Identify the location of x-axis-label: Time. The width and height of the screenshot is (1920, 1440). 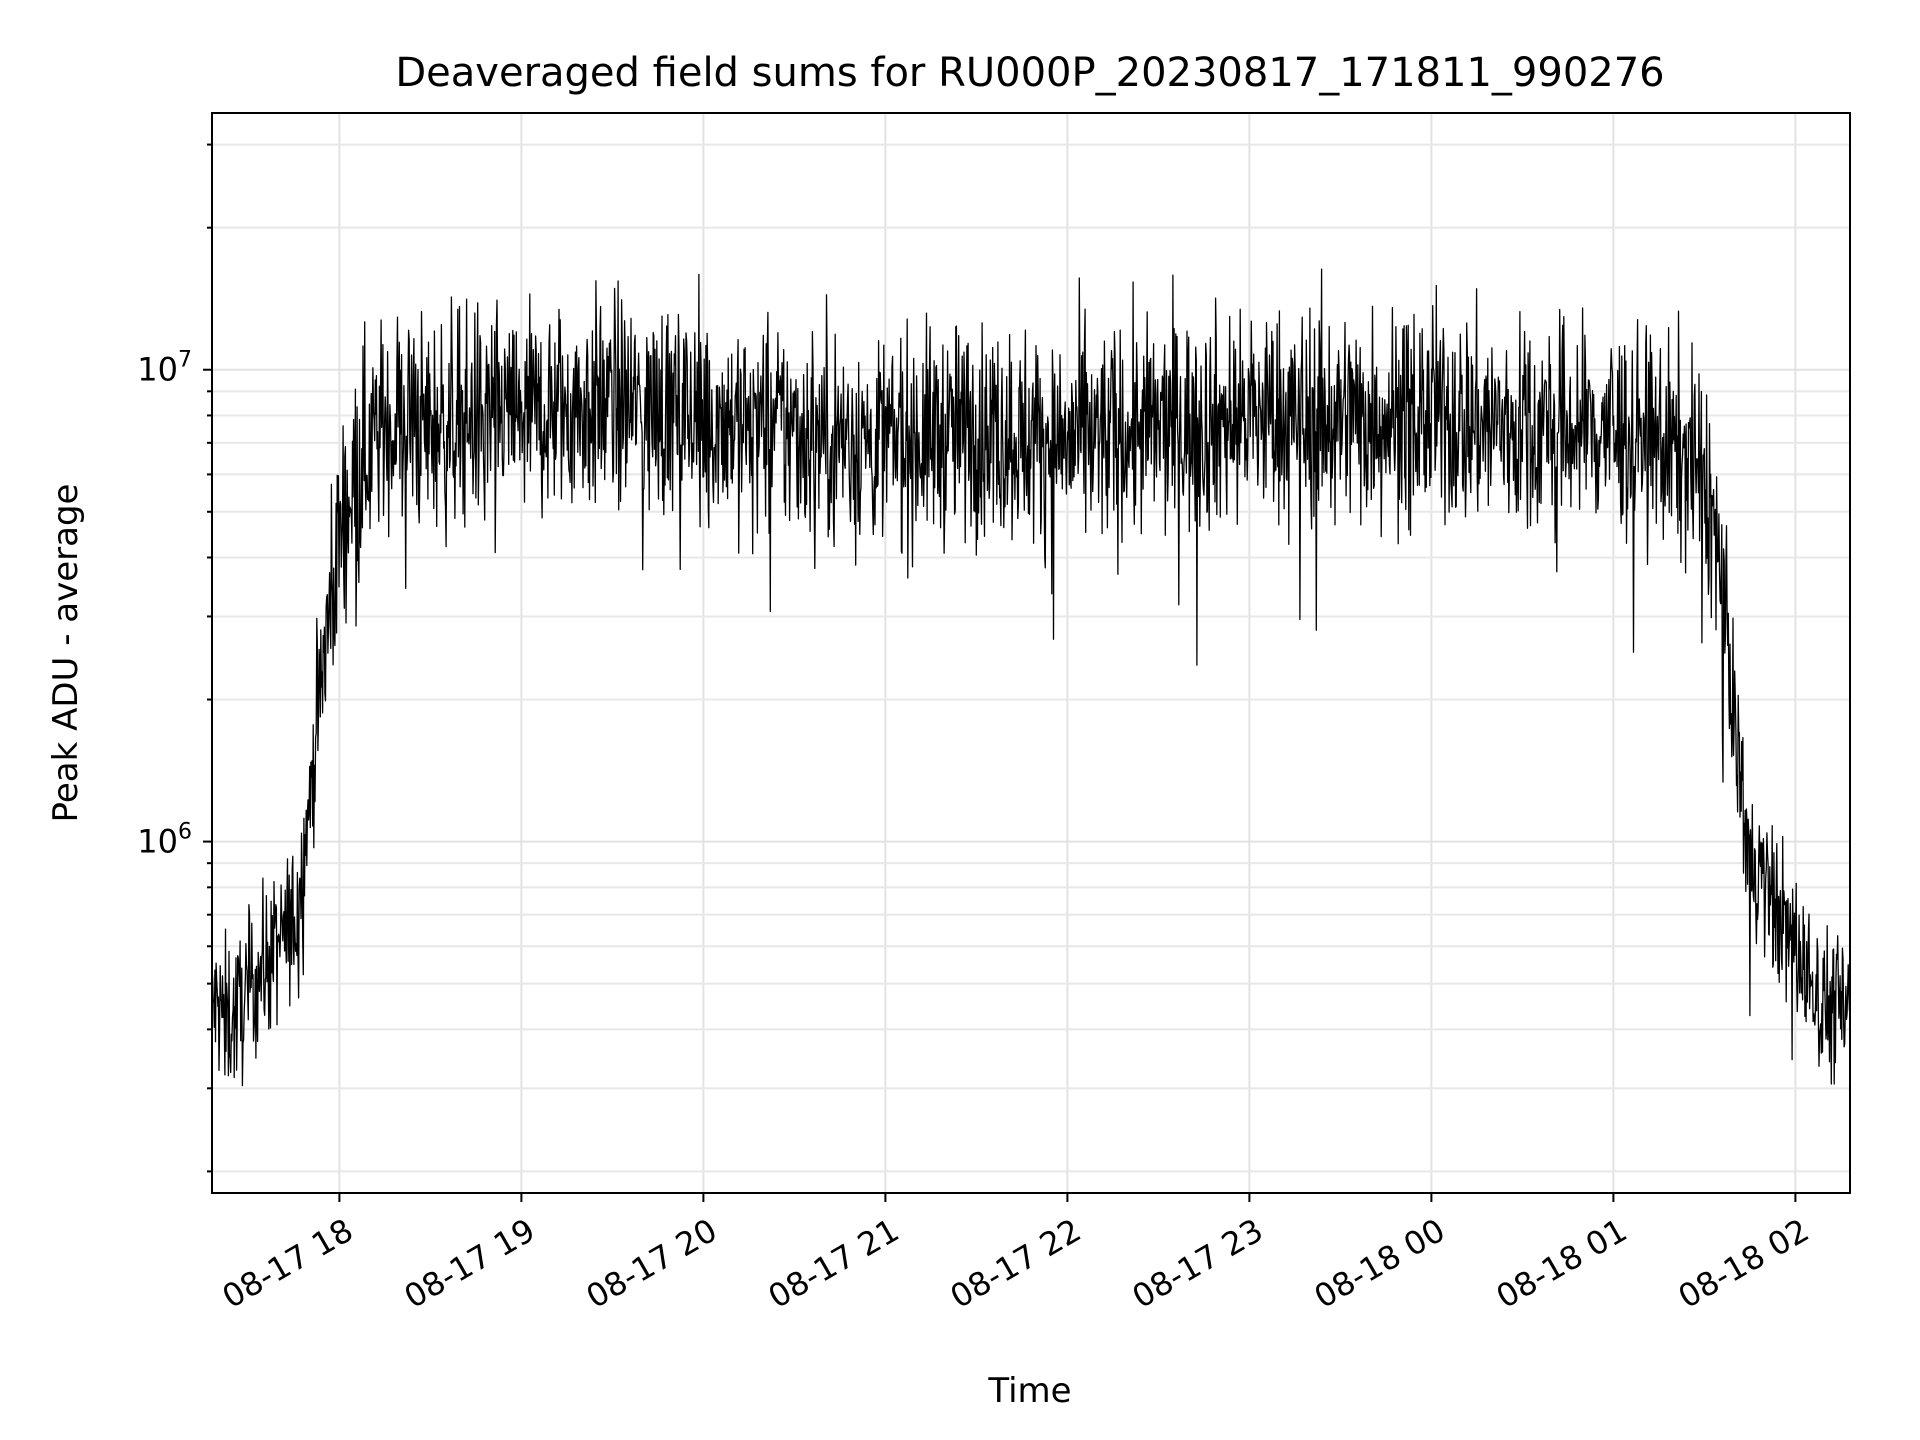
(1029, 1391).